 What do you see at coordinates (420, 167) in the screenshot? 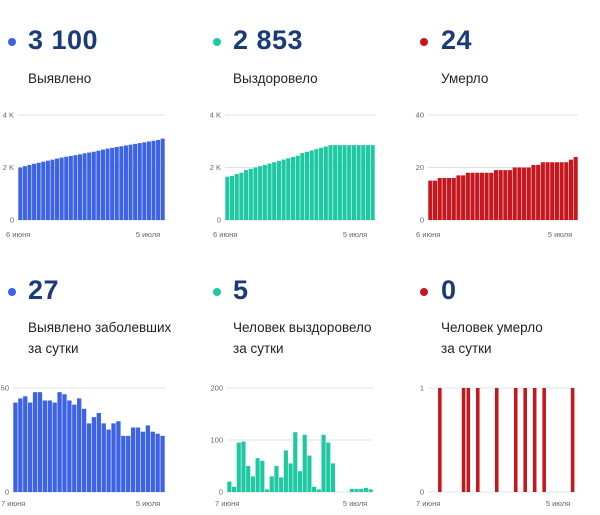
I see `y-tick-label: 20` at bounding box center [420, 167].